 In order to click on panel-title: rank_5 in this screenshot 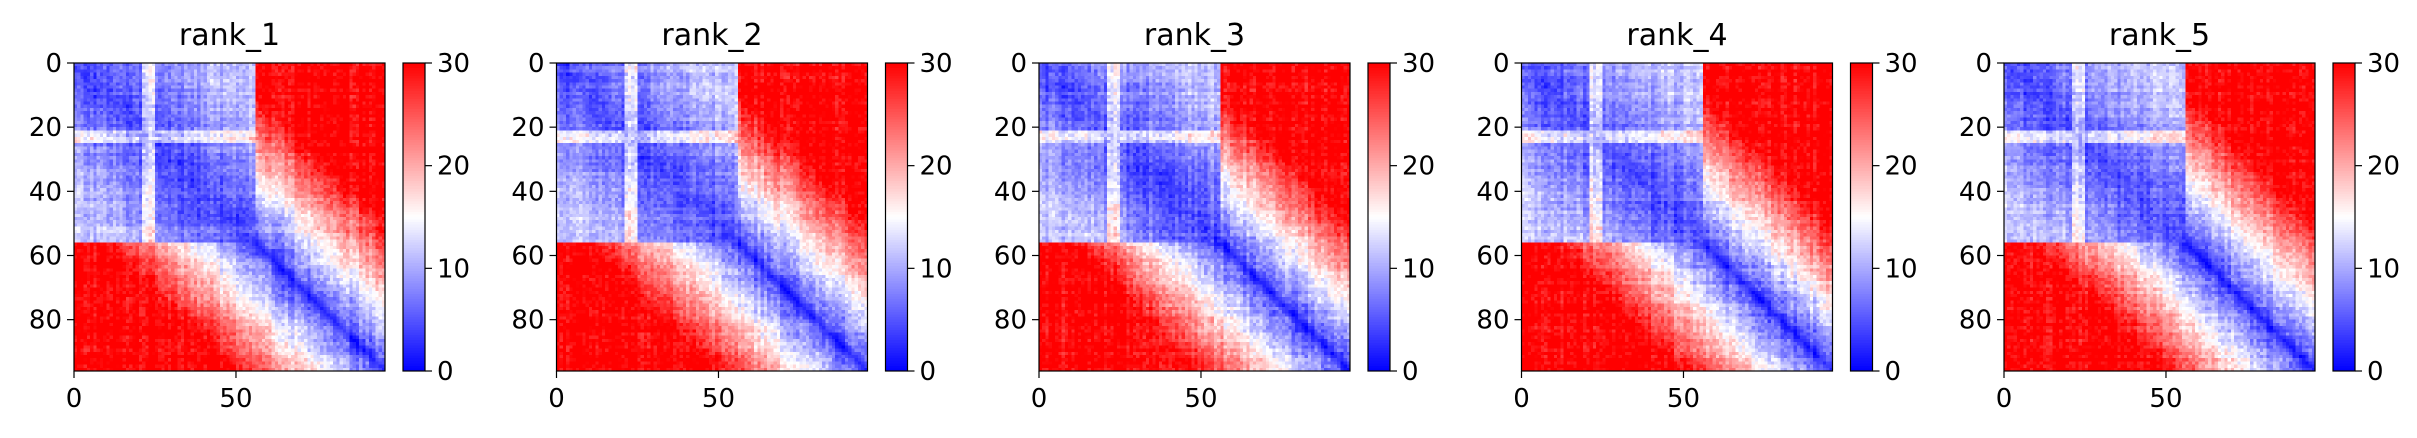, I will do `click(2159, 35)`.